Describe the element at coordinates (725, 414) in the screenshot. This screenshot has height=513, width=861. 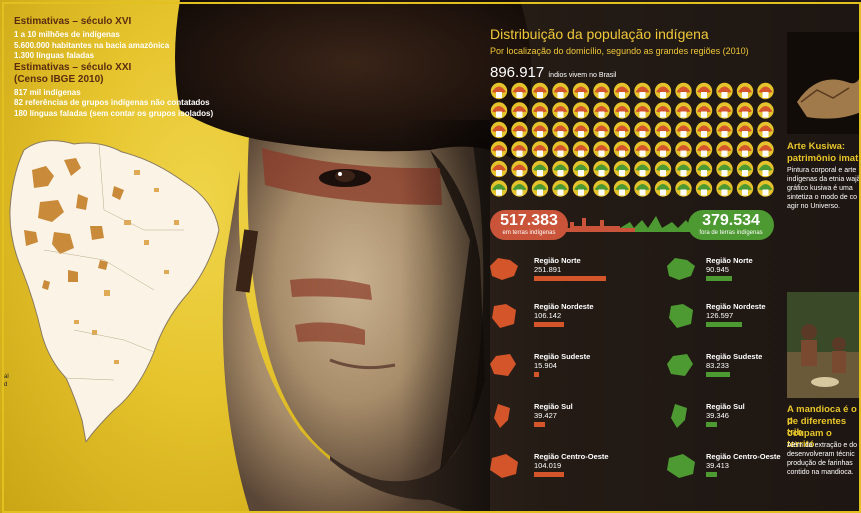
I see `region-out: Região Sul 39.346` at that location.